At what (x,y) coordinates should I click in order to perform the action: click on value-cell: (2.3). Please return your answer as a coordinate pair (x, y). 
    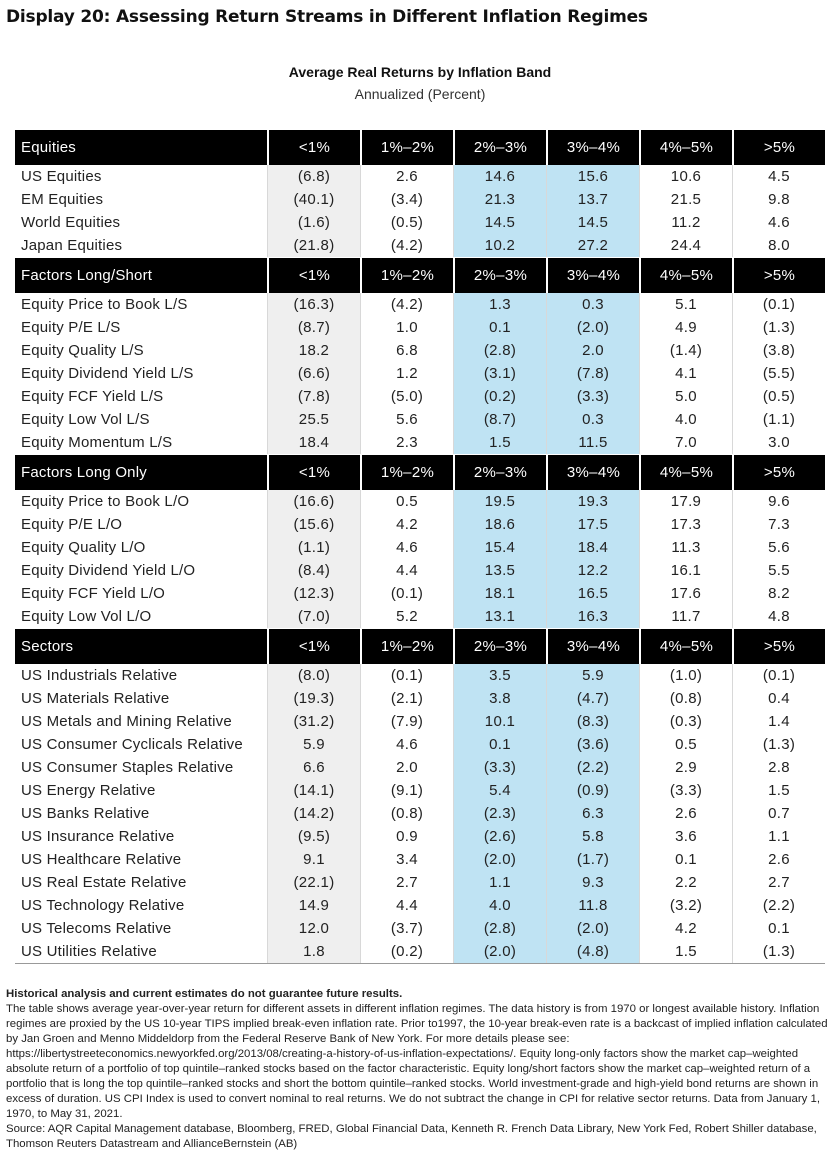
    Looking at the image, I should click on (499, 813).